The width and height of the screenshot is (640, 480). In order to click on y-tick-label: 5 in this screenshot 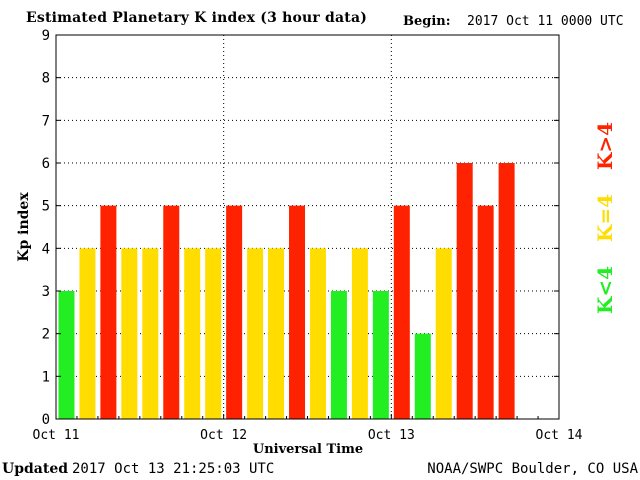, I will do `click(46, 207)`.